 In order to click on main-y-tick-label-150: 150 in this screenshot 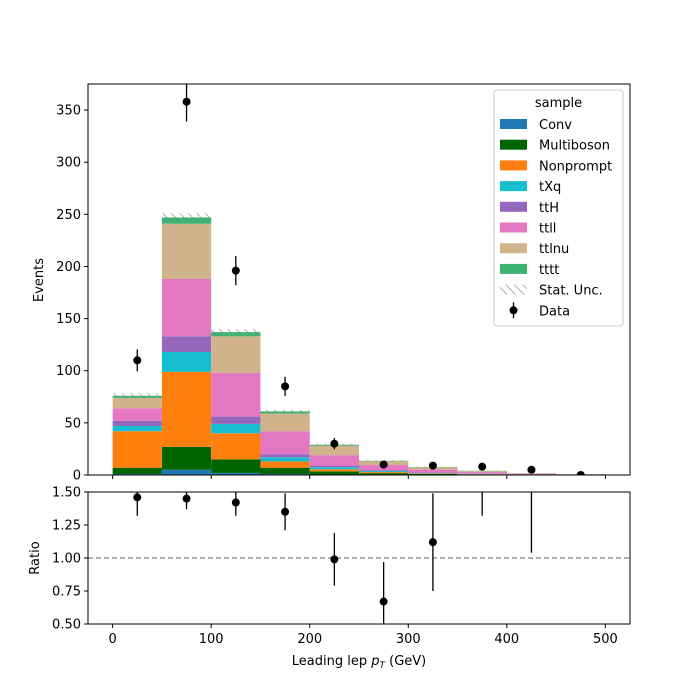, I will do `click(68, 319)`.